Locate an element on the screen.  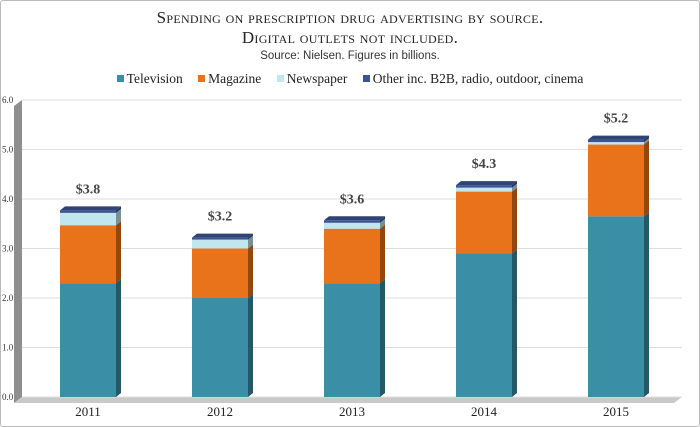
y-tick-label: 3.0 is located at coordinates (8, 249).